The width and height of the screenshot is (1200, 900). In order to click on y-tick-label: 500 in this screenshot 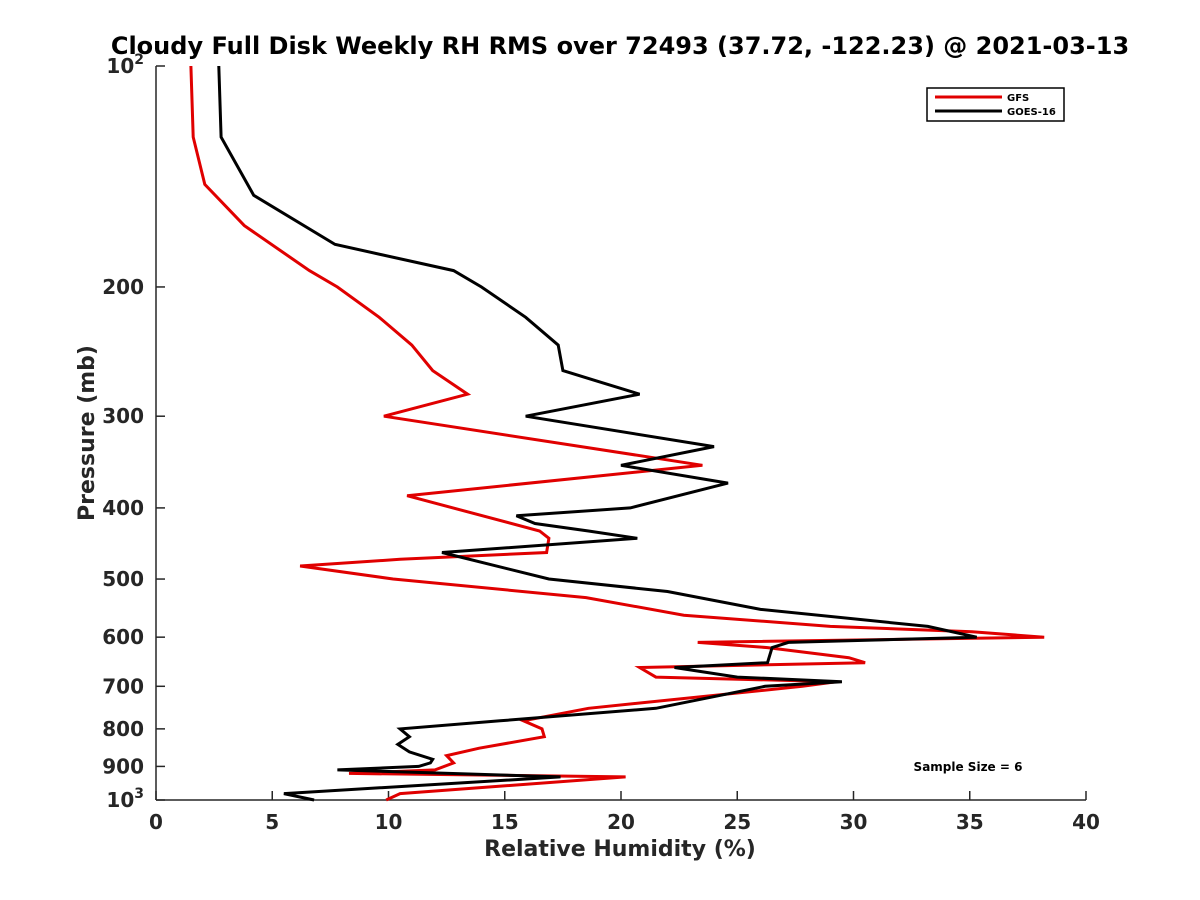, I will do `click(123, 579)`.